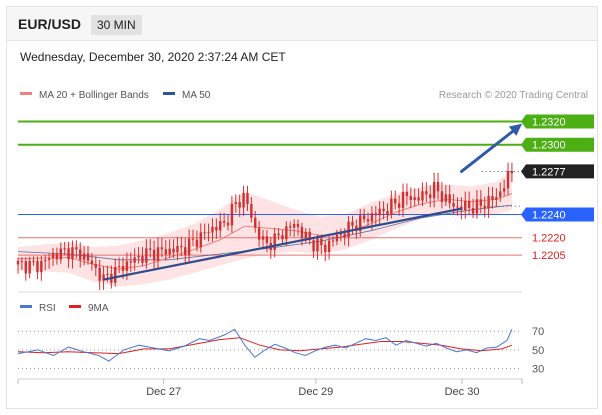 The image size is (602, 415). What do you see at coordinates (94, 95) in the screenshot?
I see `ma20-legend-label: MA 20 + Bollinger Bands` at bounding box center [94, 95].